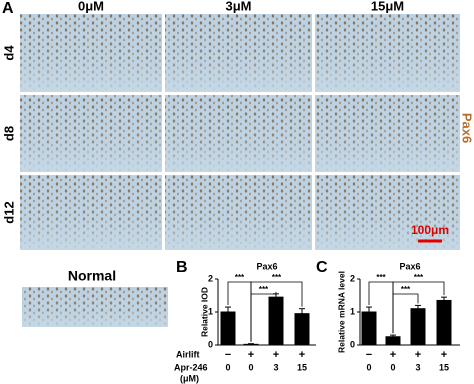  I want to click on column-label: 0μM, so click(91, 6).